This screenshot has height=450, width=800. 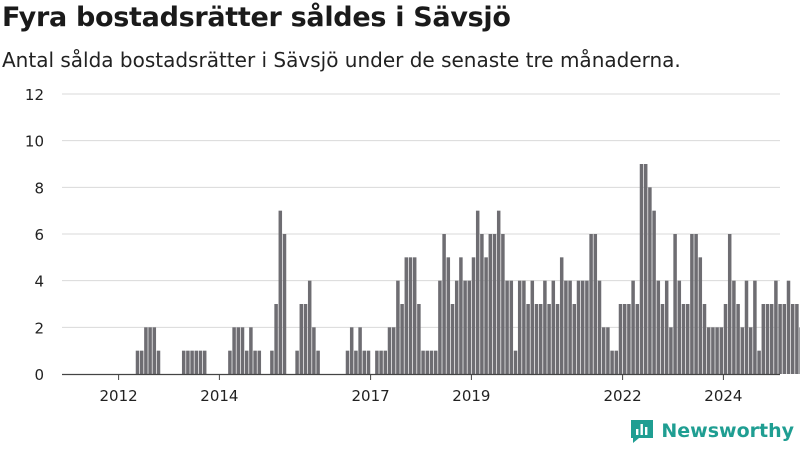 I want to click on brand-name: Newsworthy, so click(x=727, y=431).